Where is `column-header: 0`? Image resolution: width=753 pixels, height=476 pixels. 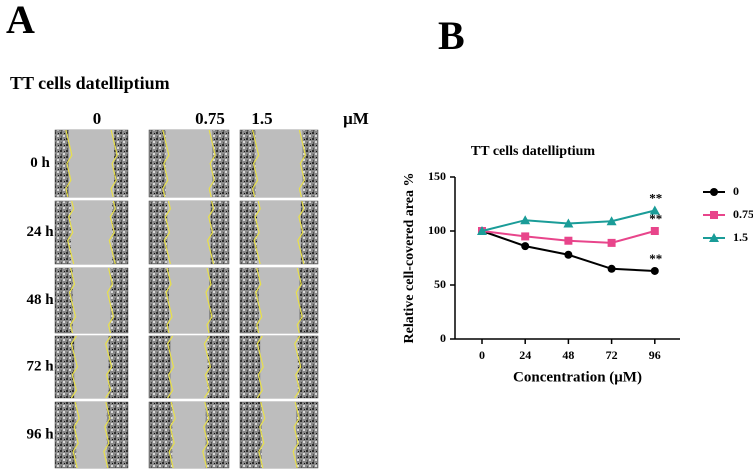
column-header: 0 is located at coordinates (97, 118).